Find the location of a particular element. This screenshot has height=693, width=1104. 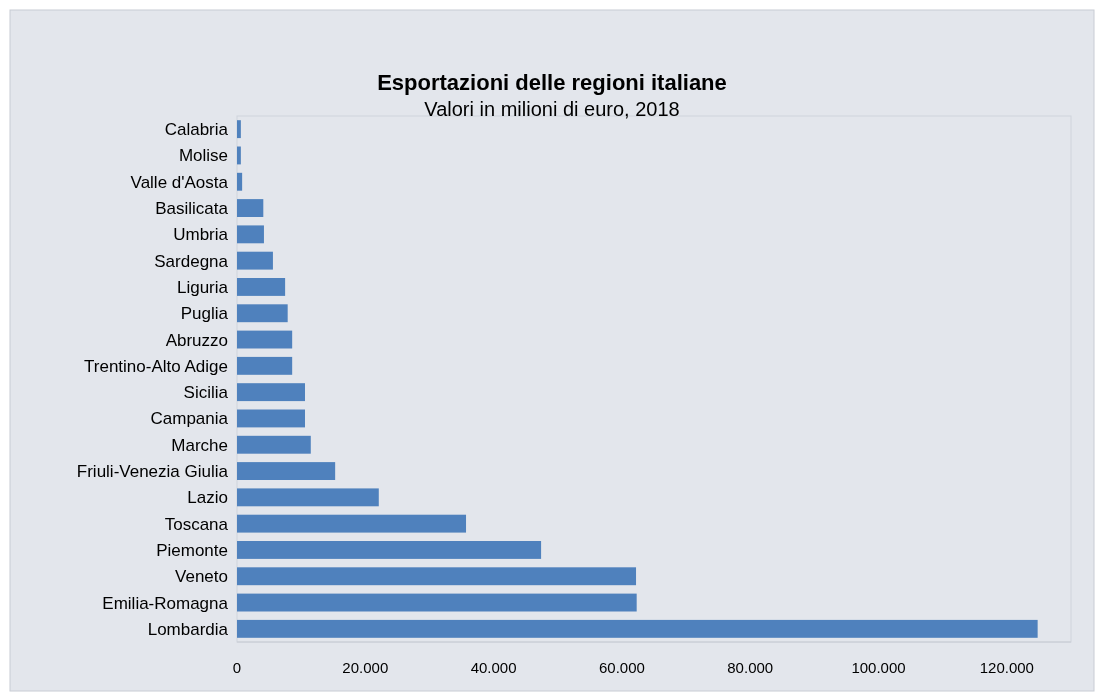

x-tick-label: 120.000 is located at coordinates (1006, 668).